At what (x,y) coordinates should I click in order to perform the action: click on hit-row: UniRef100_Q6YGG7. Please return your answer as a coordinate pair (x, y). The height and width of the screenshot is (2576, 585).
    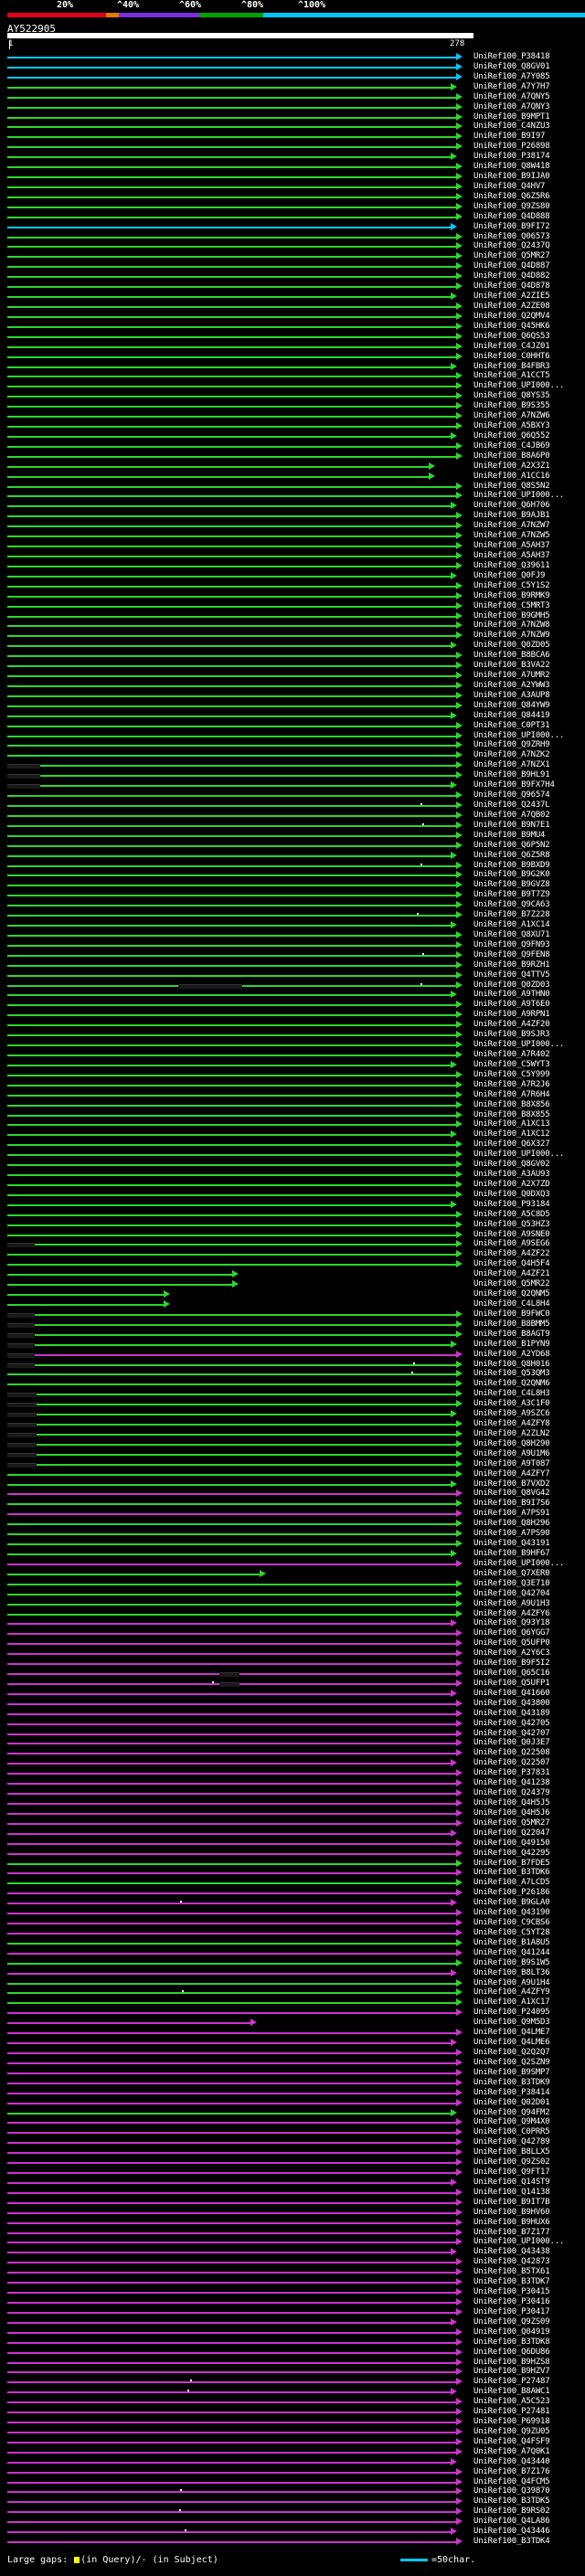
    Looking at the image, I should click on (293, 1633).